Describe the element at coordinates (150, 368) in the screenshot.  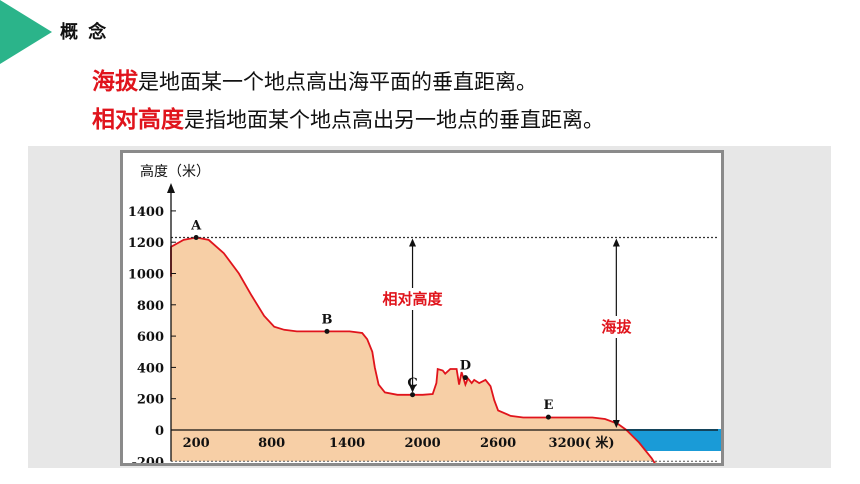
I see `y-tick-label: 400` at that location.